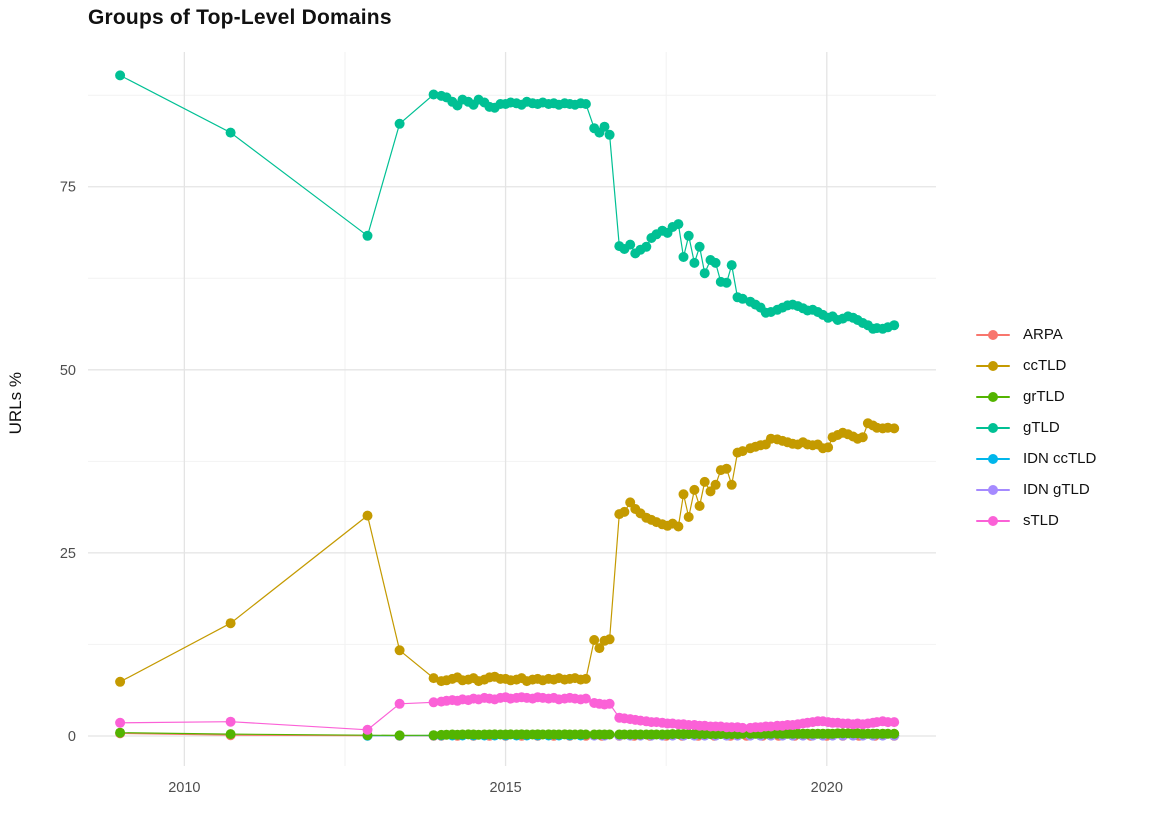 Image resolution: width=1164 pixels, height=827 pixels. I want to click on legend-key-cctld-icon, so click(993, 365).